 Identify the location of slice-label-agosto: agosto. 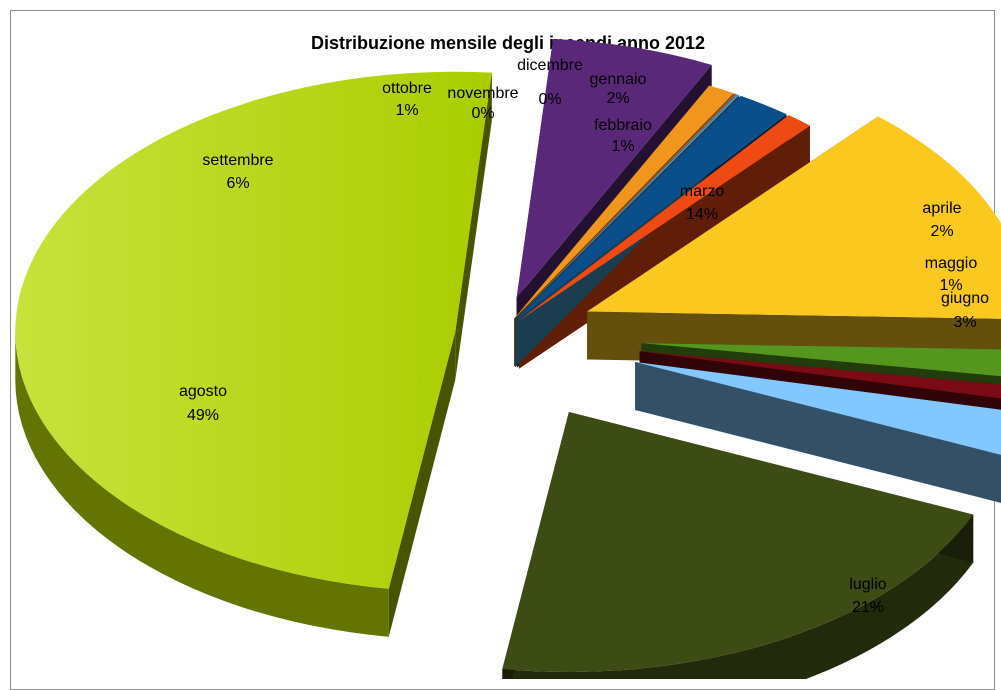
(203, 391).